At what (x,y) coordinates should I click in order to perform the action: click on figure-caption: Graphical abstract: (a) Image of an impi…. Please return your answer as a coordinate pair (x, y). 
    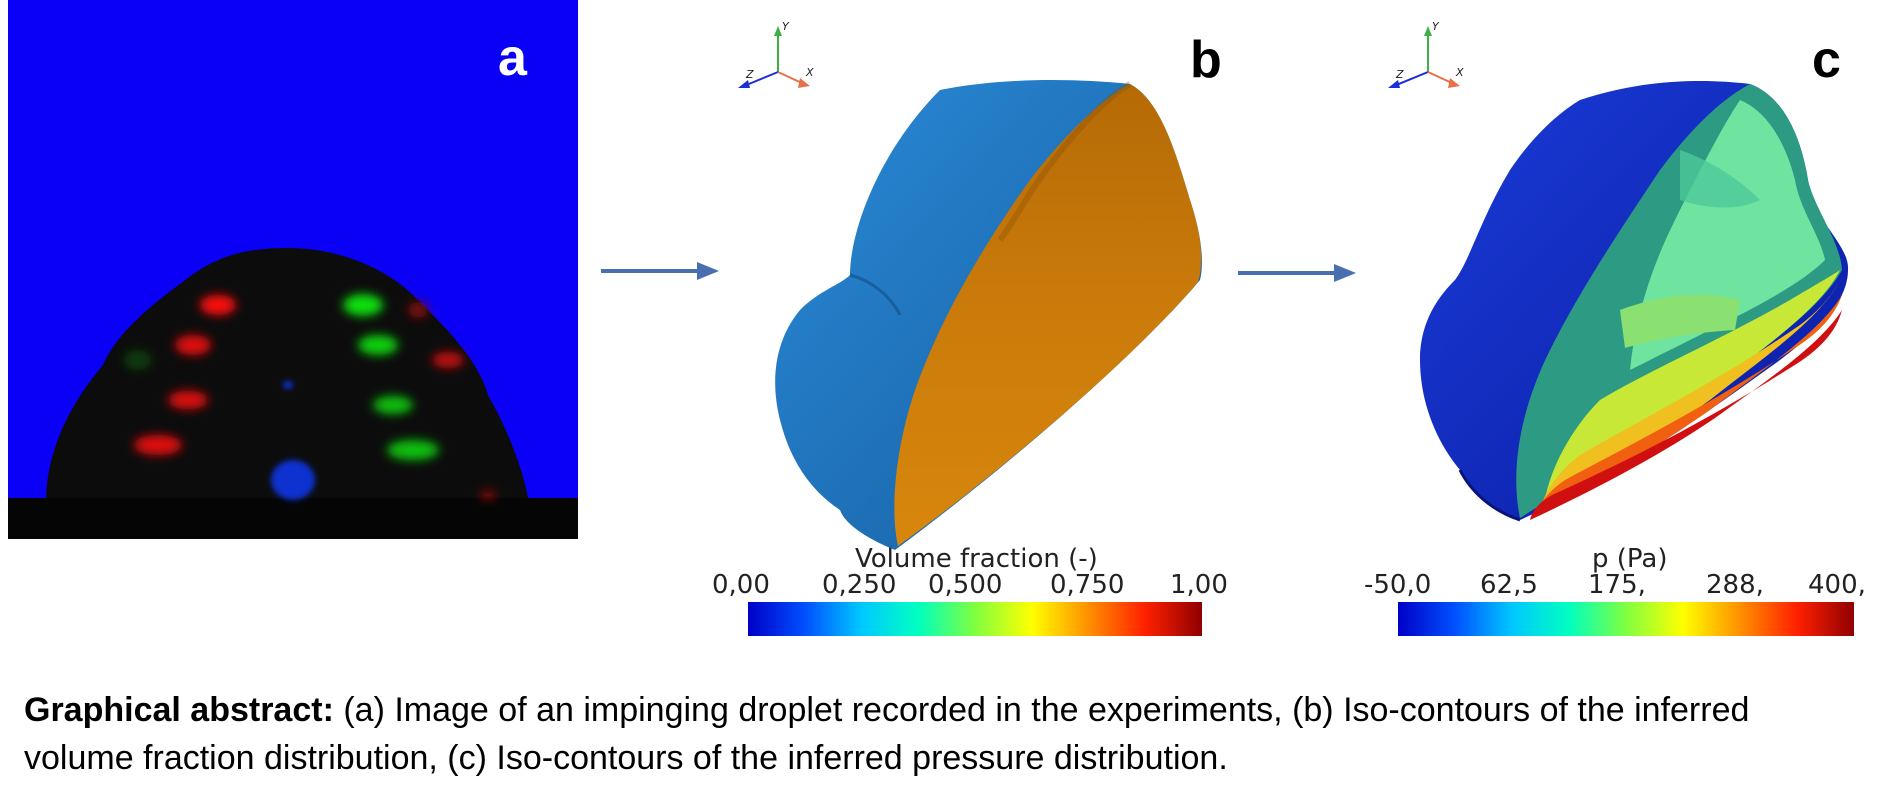
    Looking at the image, I should click on (944, 734).